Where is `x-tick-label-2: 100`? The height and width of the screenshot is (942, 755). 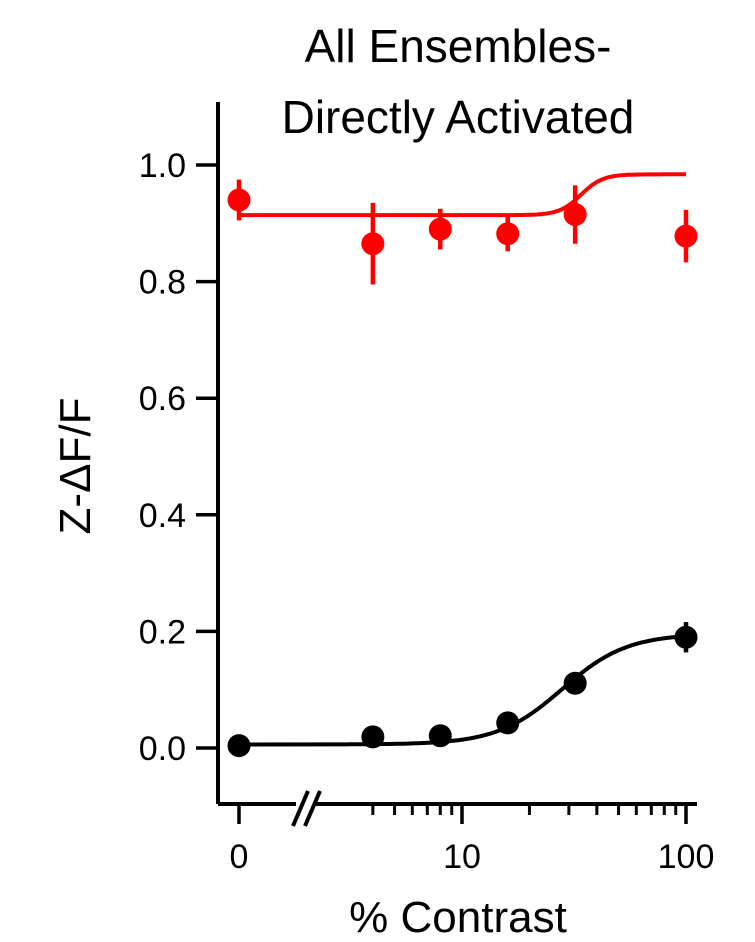
x-tick-label-2: 100 is located at coordinates (686, 857).